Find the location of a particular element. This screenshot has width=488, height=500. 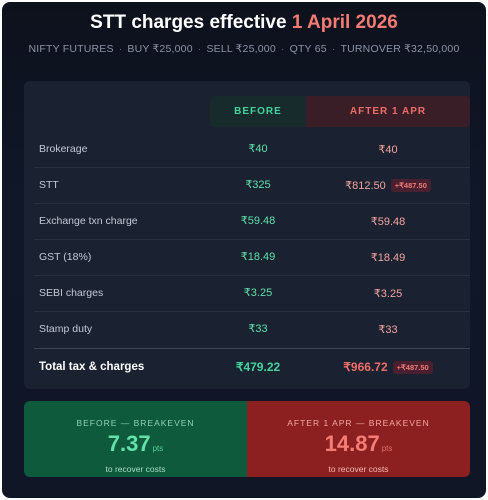

before-value: ₹18.49 is located at coordinates (258, 257).